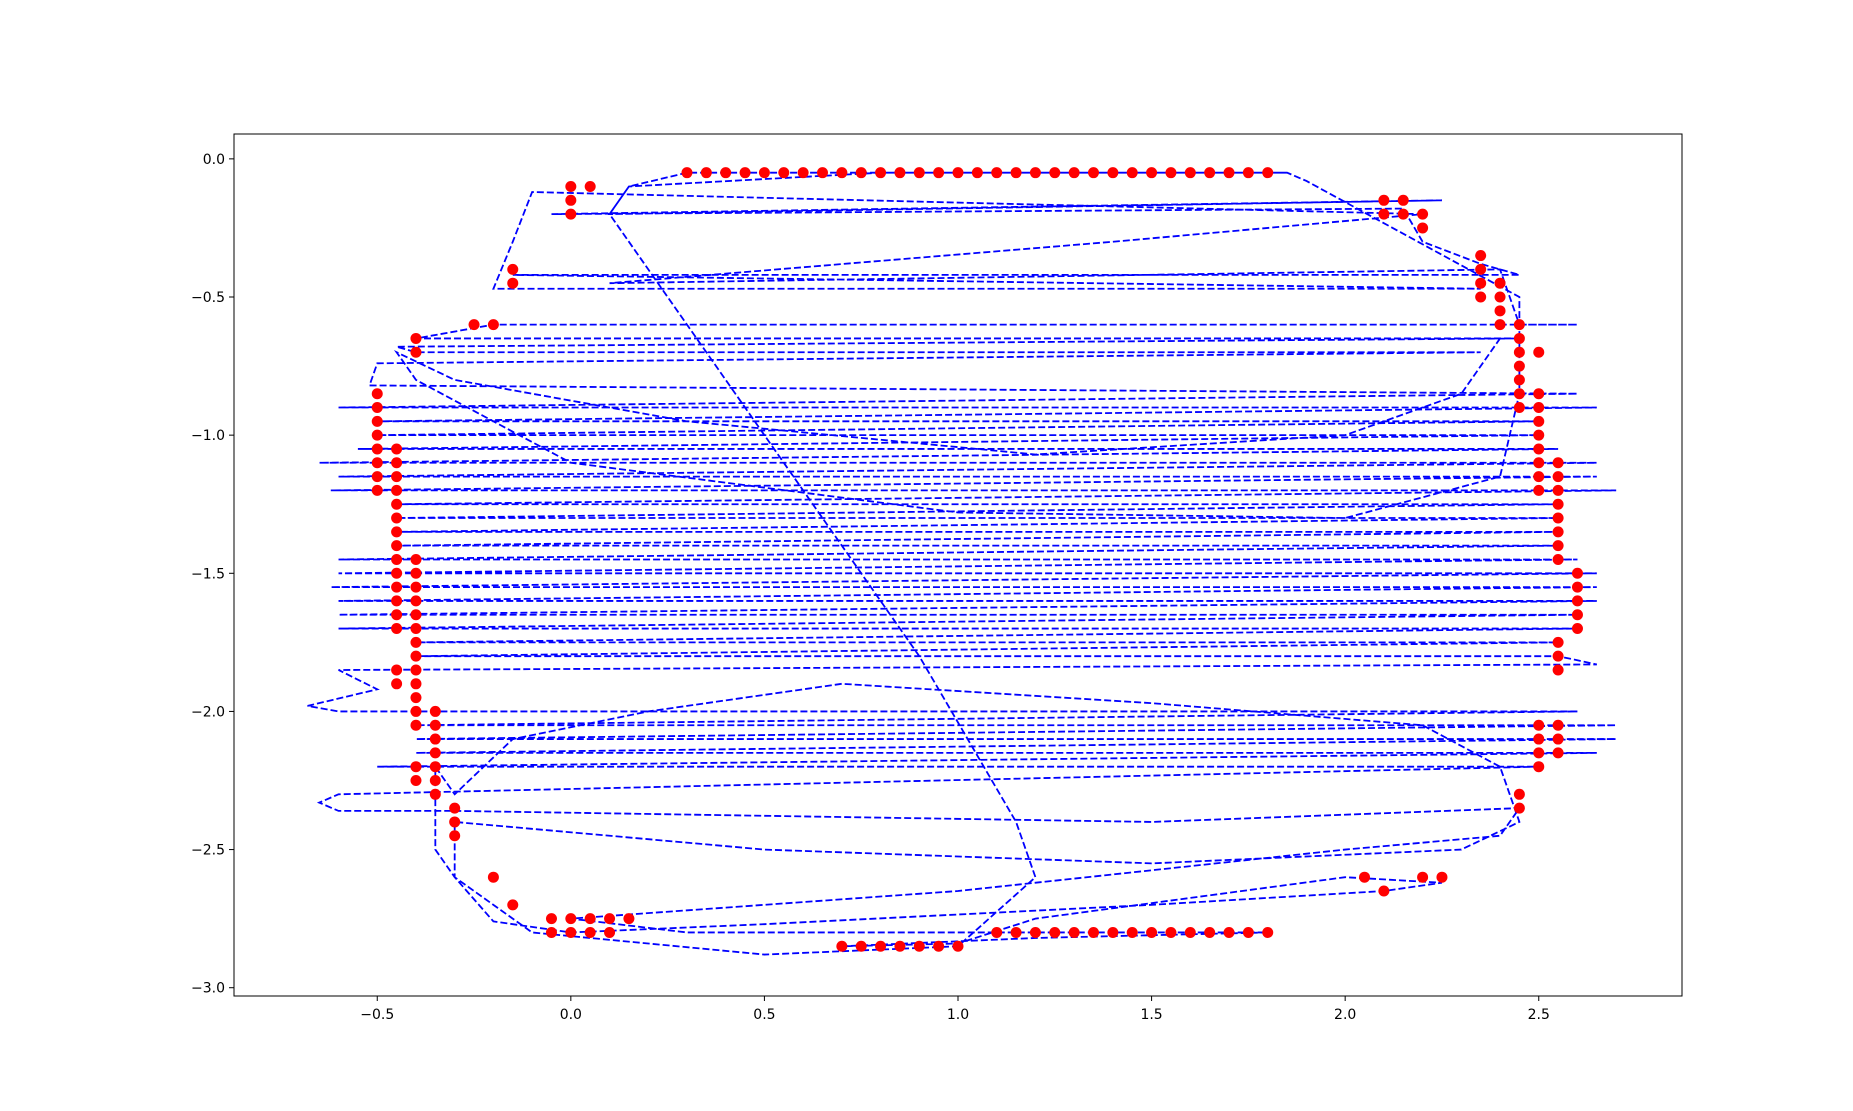 The height and width of the screenshot is (1111, 1853). Describe the element at coordinates (764, 1015) in the screenshot. I see `x-tick-label: 0.5` at that location.